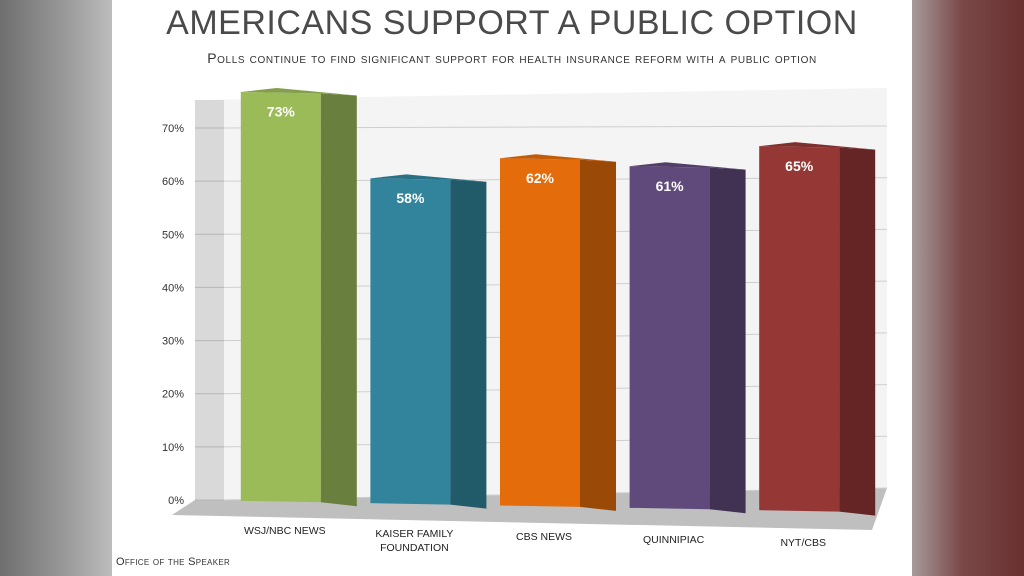  Describe the element at coordinates (512, 23) in the screenshot. I see `chart-title: AMERICANS SUPPORT A PUBLIC OPTION` at that location.